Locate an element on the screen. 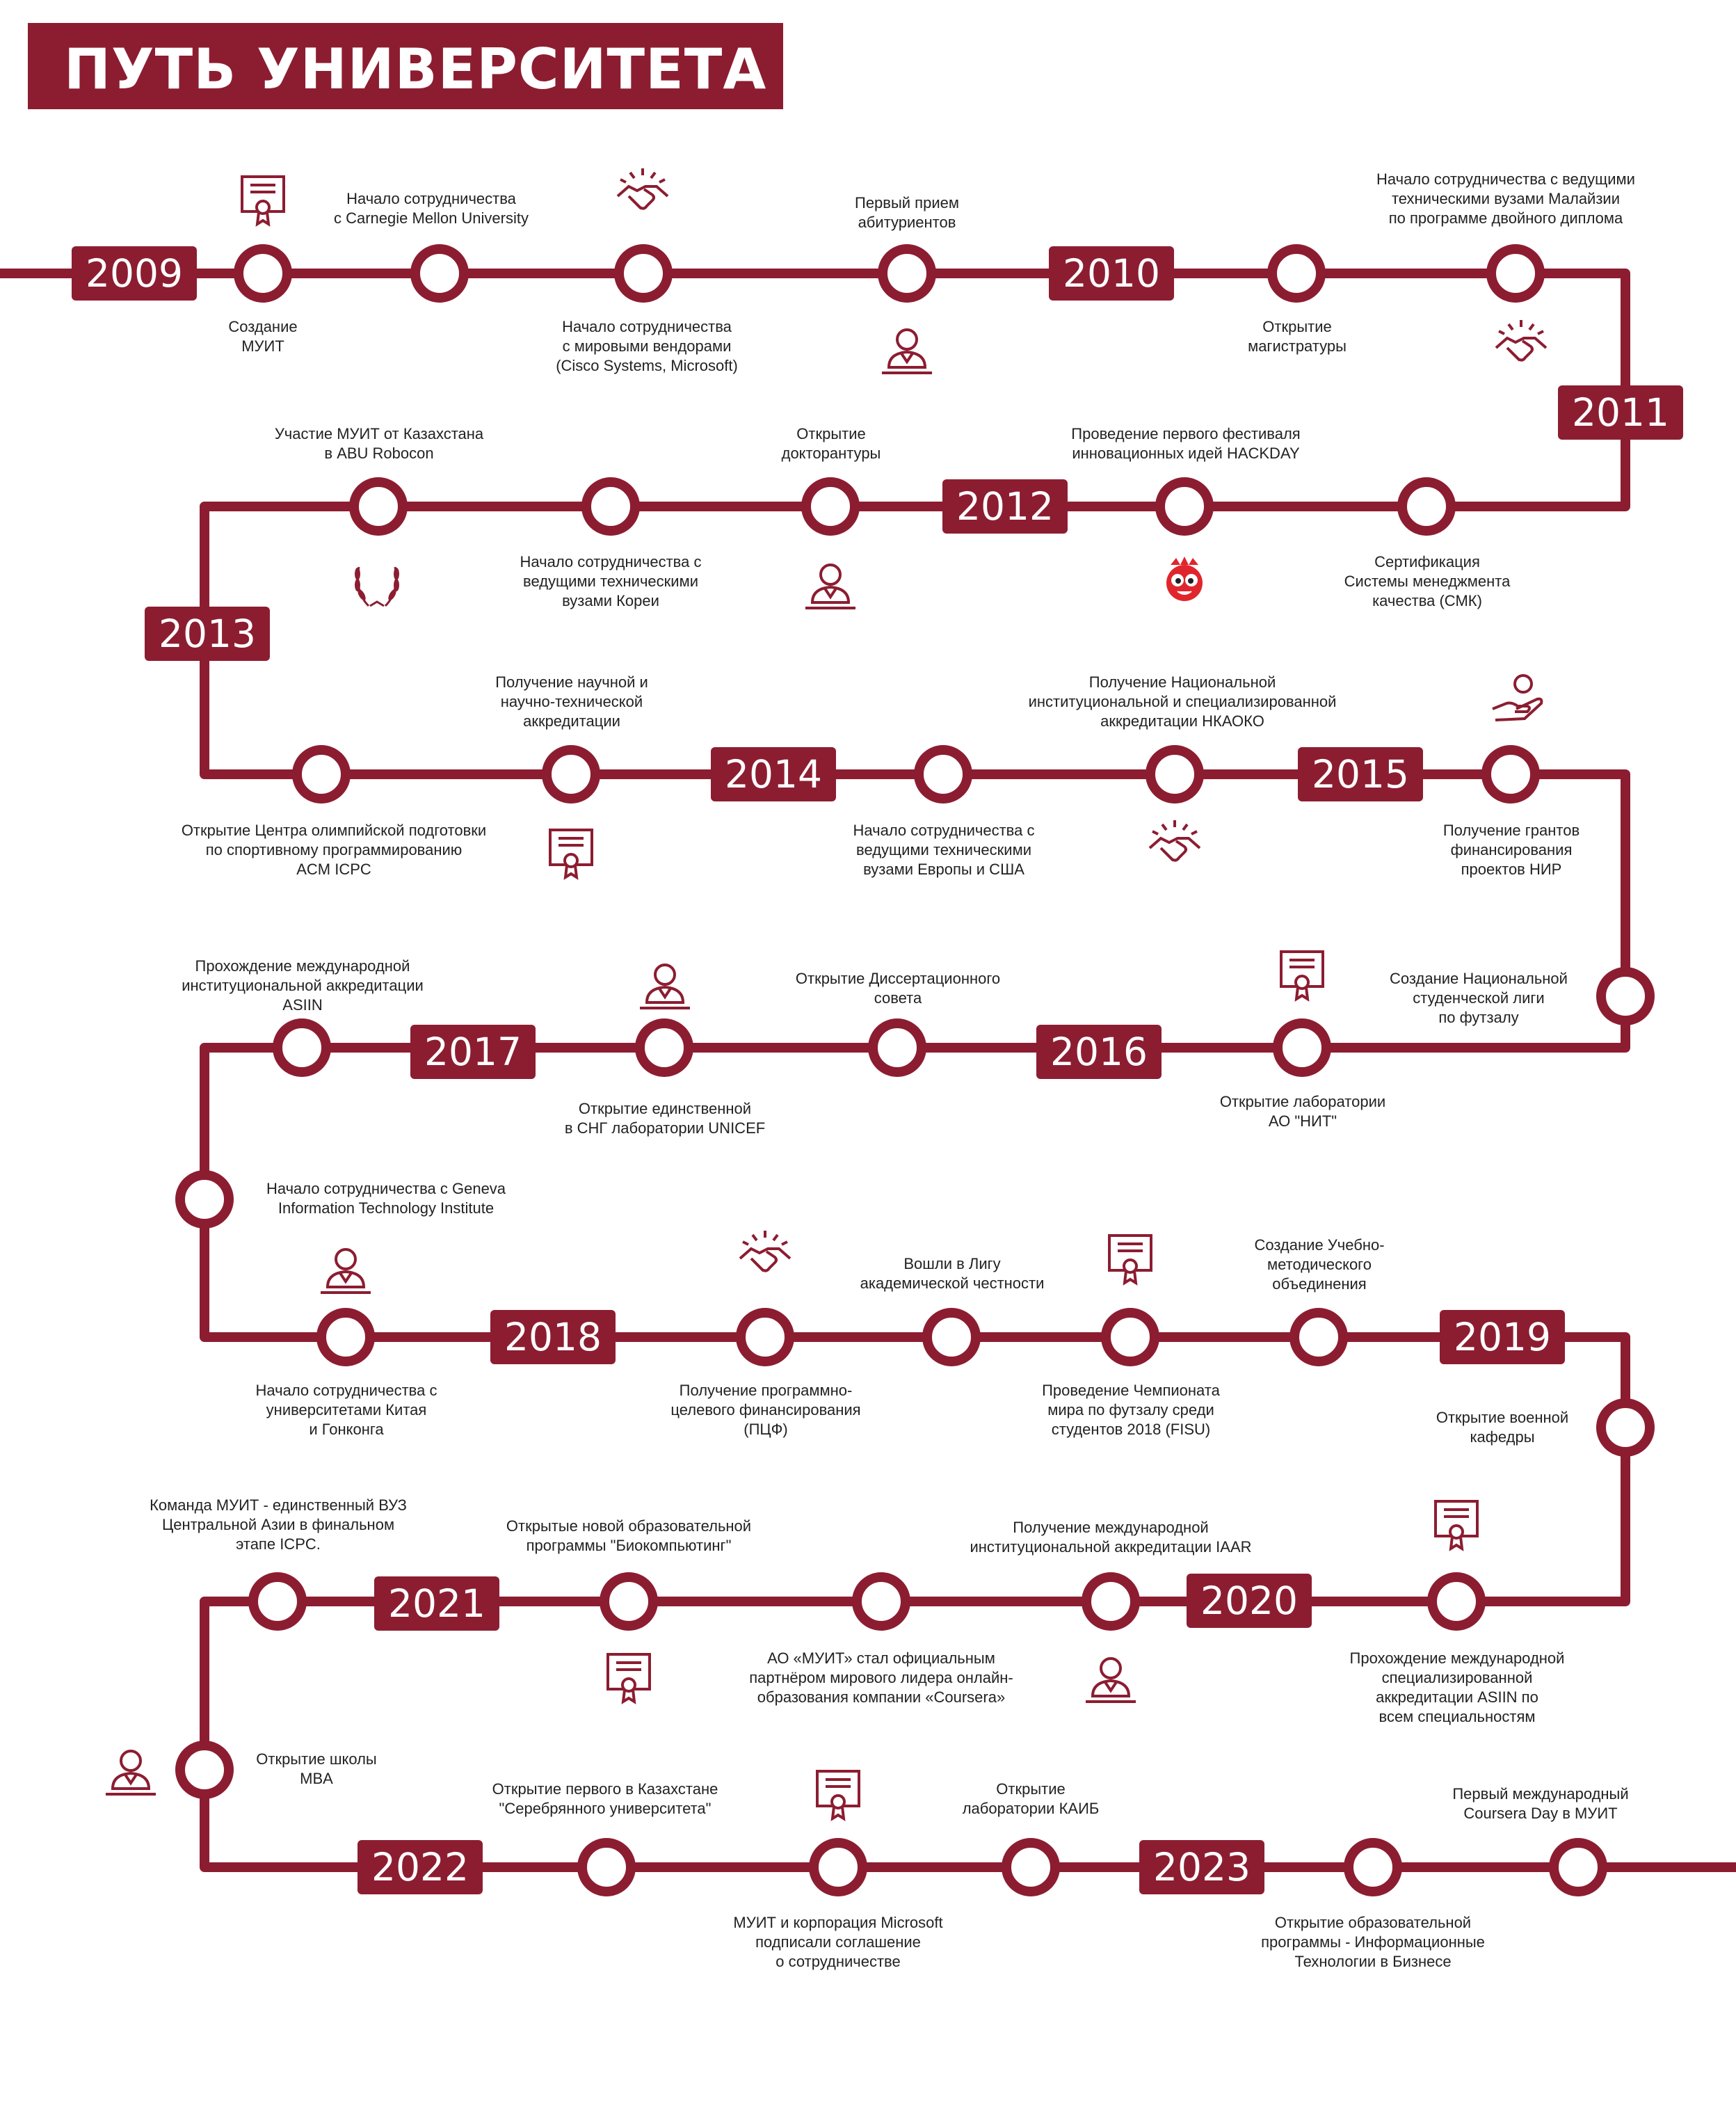 The height and width of the screenshot is (2126, 1736). mascot-icon is located at coordinates (1184, 579).